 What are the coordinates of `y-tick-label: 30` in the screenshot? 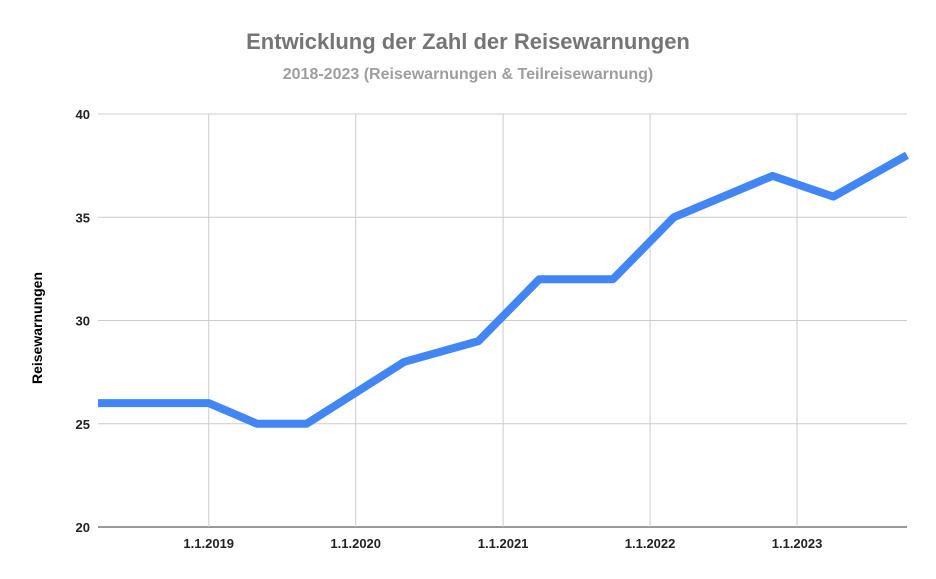 It's located at (83, 321).